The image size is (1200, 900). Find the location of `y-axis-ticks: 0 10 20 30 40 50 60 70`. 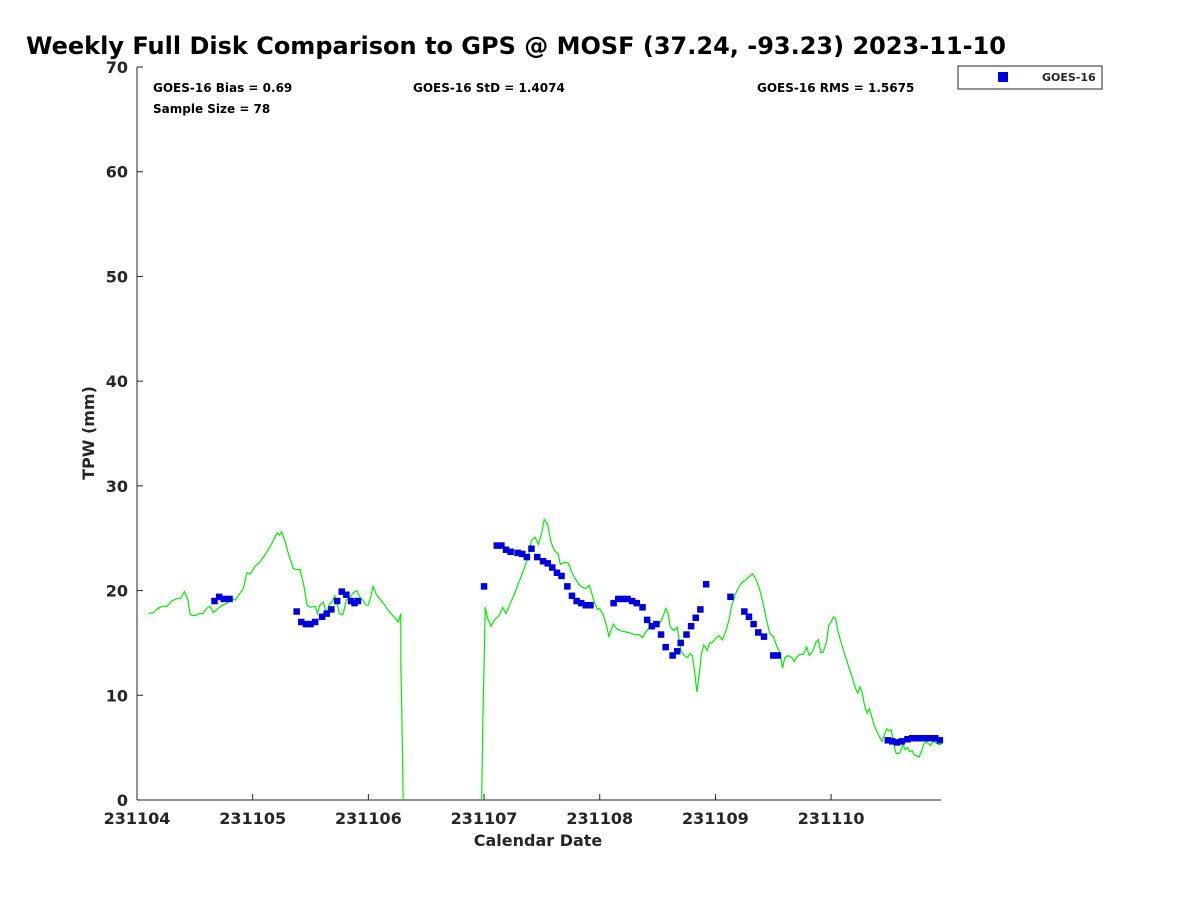

y-axis-ticks: 0 10 20 30 40 50 60 70 is located at coordinates (124, 434).